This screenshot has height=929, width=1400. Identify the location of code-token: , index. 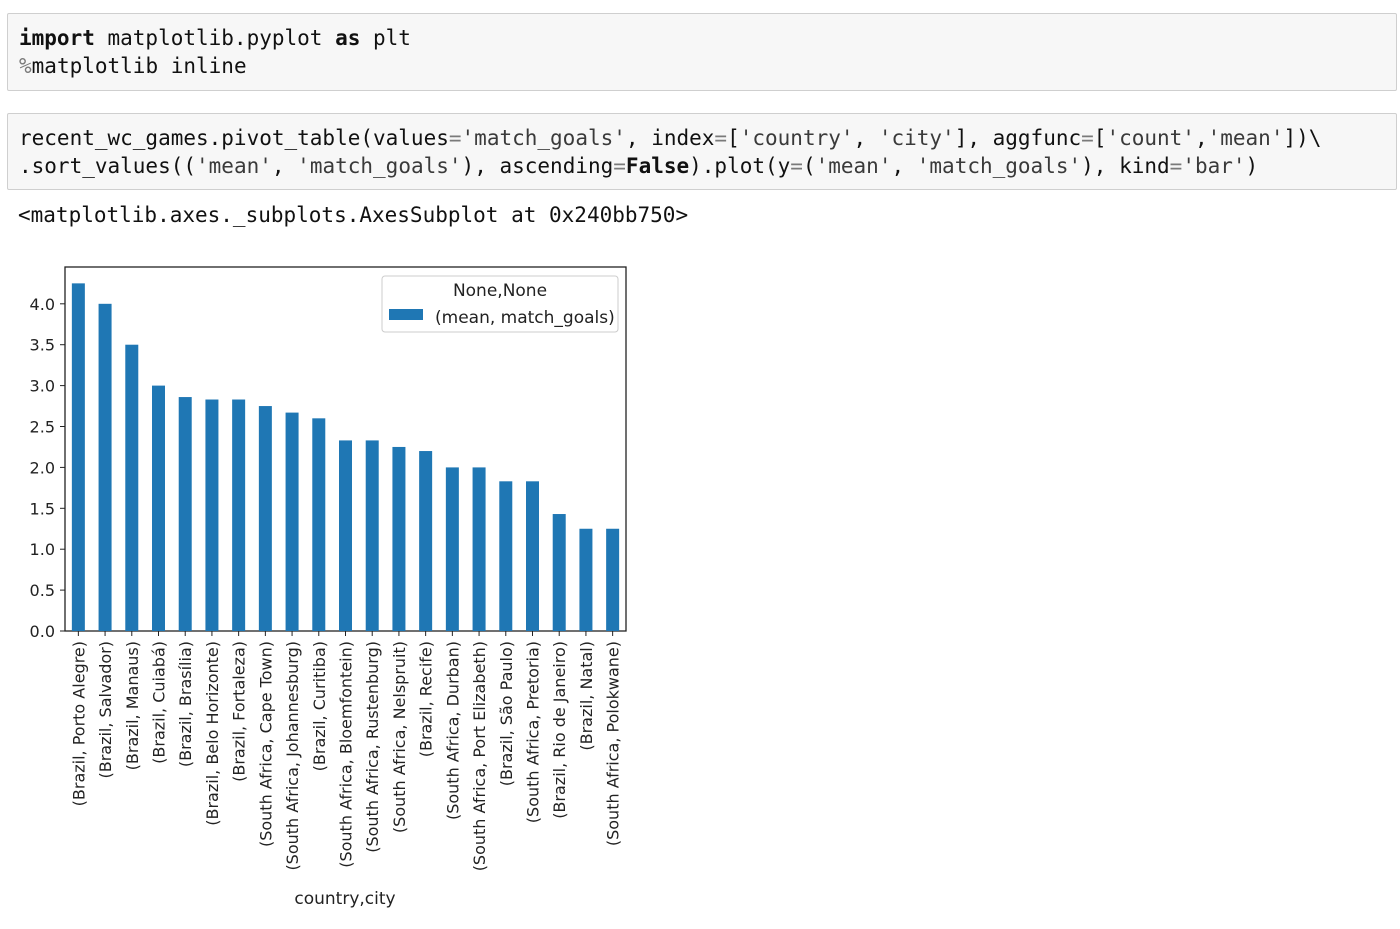
(670, 138).